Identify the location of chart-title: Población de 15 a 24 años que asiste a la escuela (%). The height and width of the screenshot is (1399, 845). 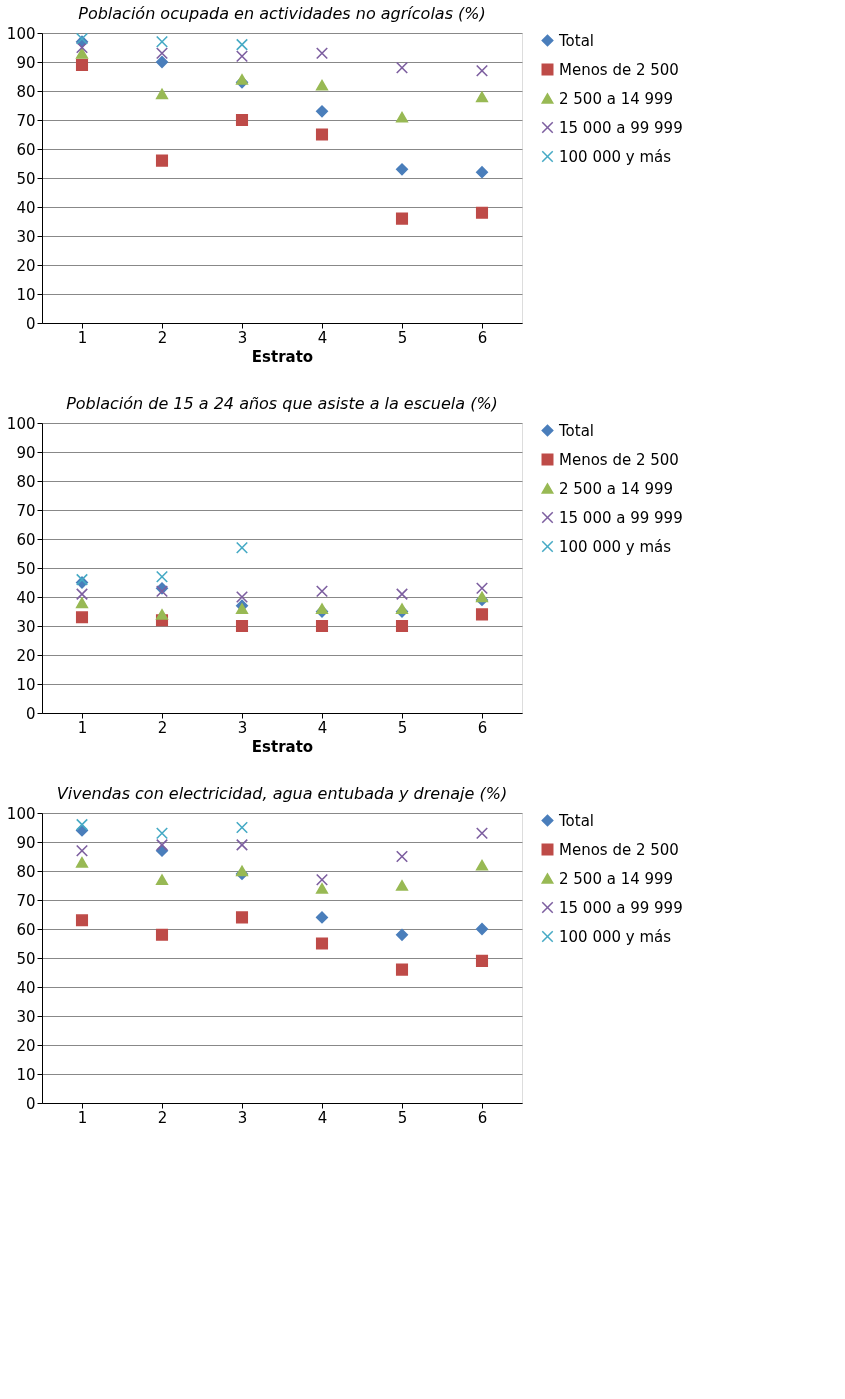
(282, 403).